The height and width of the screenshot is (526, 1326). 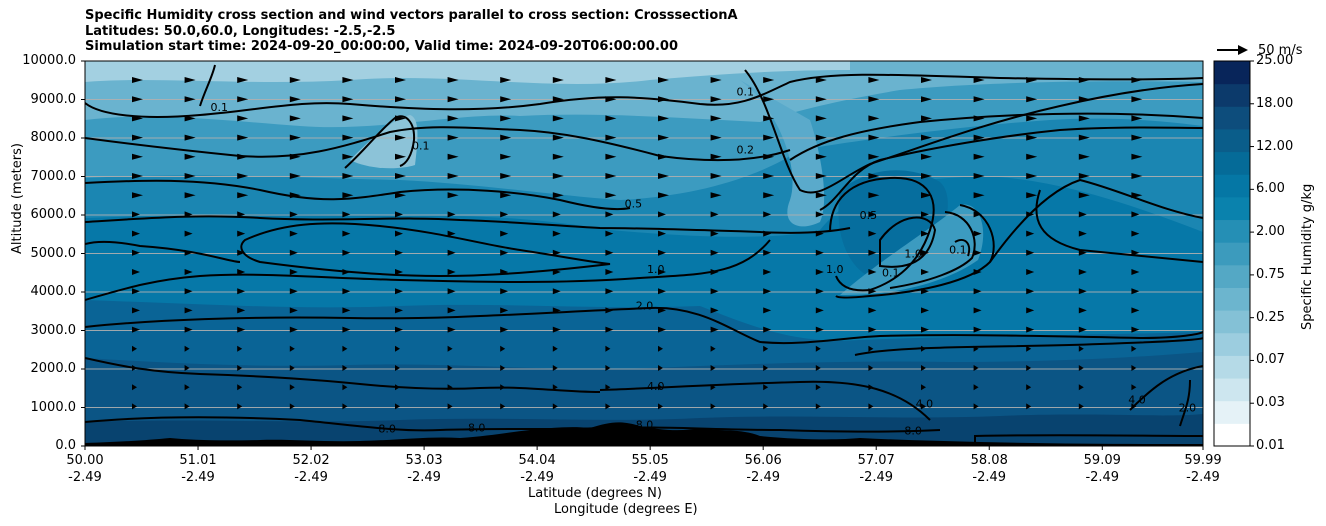 What do you see at coordinates (17, 198) in the screenshot?
I see `y-axis-label: Altitude (meters)` at bounding box center [17, 198].